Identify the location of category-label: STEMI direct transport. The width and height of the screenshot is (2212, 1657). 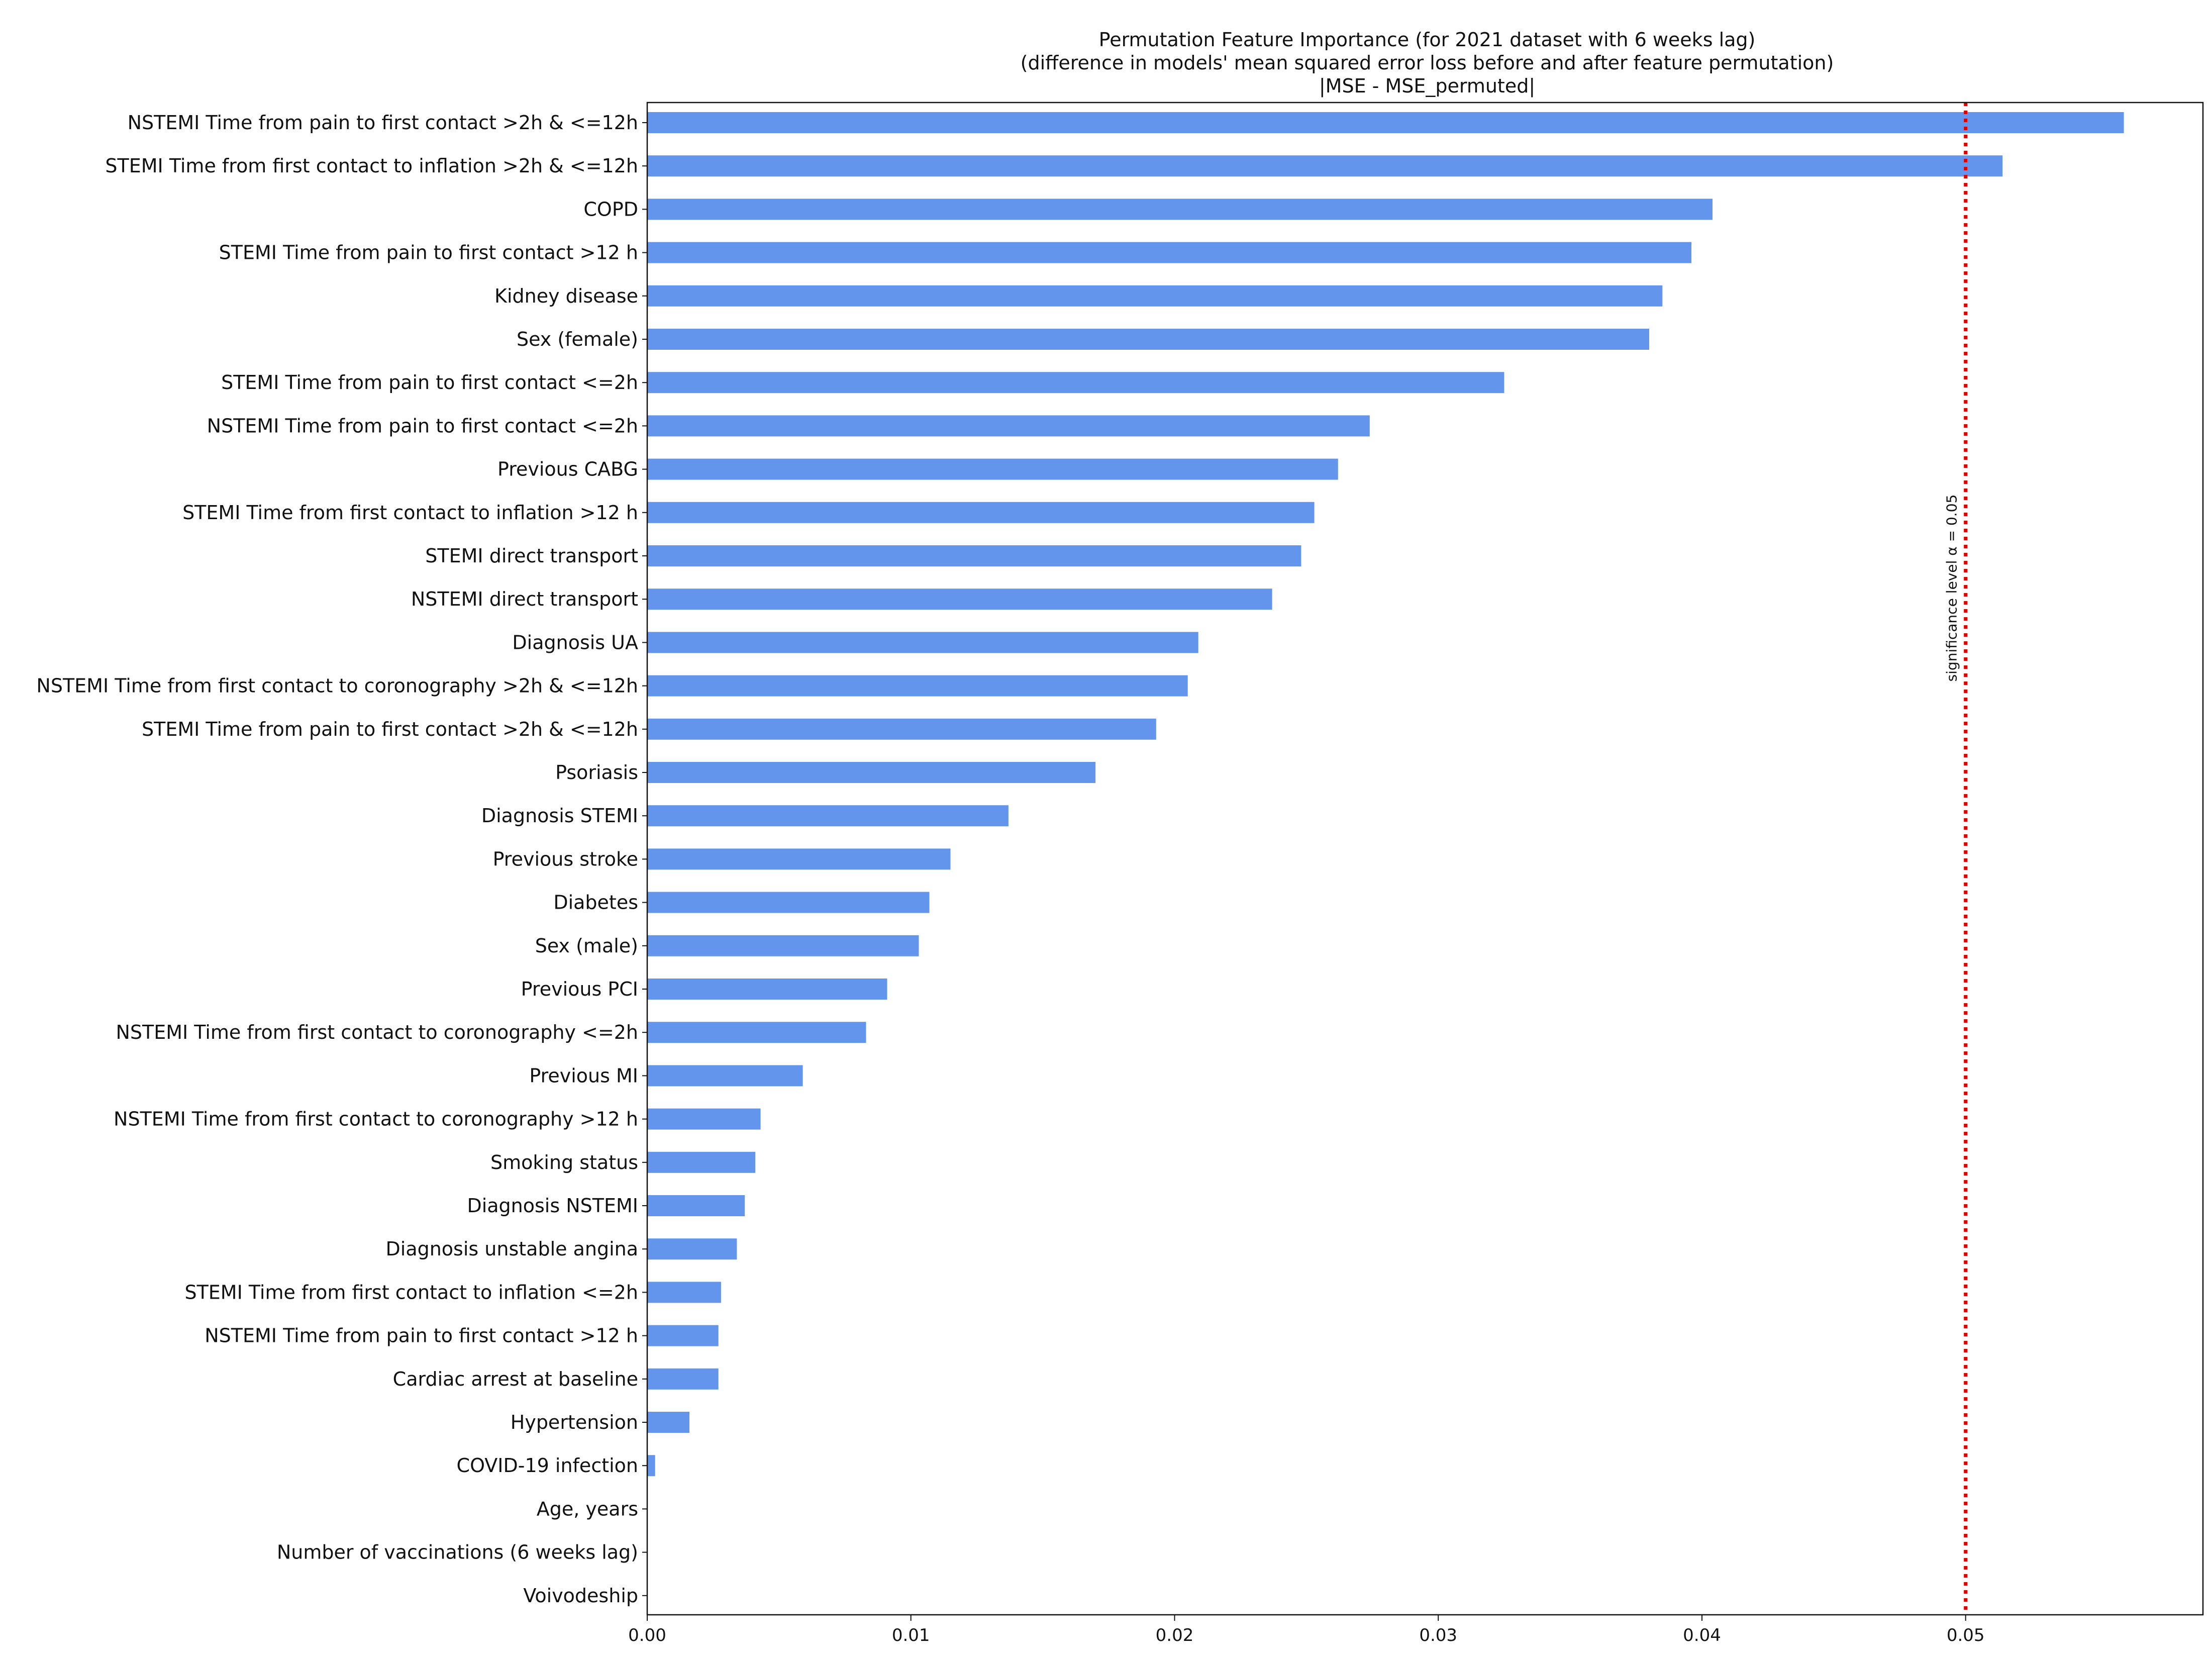
(531, 556).